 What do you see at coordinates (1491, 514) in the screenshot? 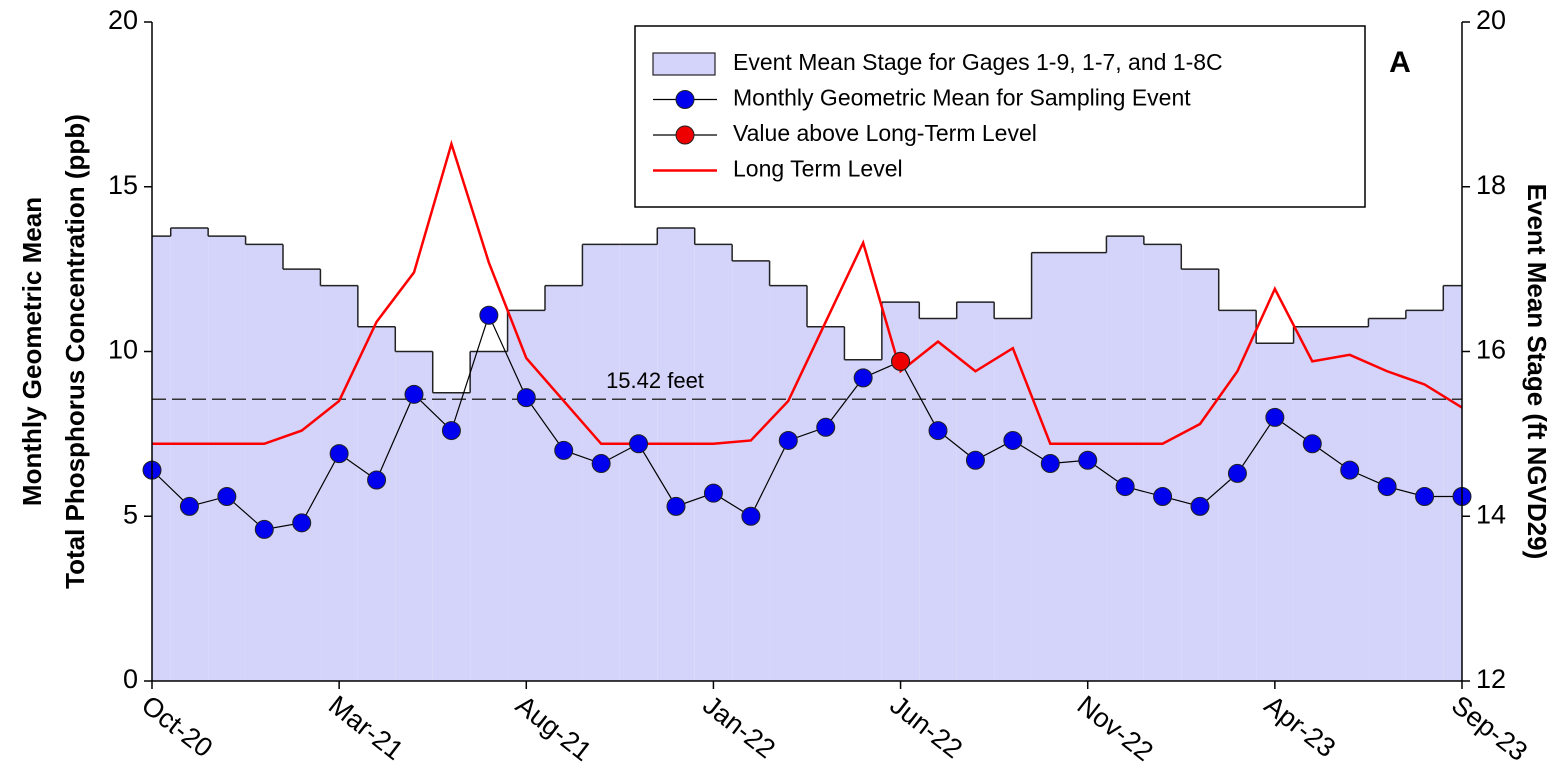
I see `y2-tick-label: 14` at bounding box center [1491, 514].